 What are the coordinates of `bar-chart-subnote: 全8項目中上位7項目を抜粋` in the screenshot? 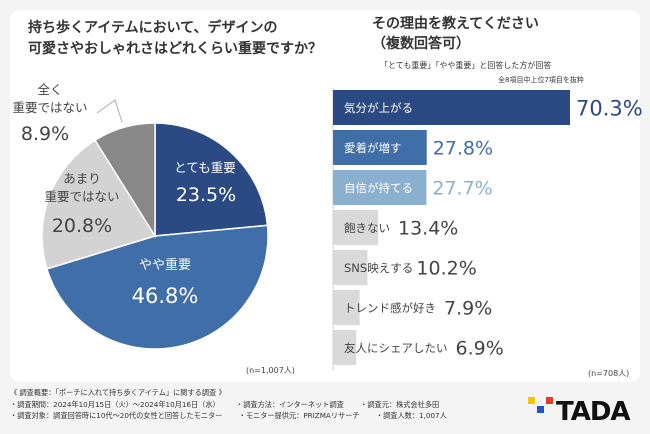 It's located at (541, 80).